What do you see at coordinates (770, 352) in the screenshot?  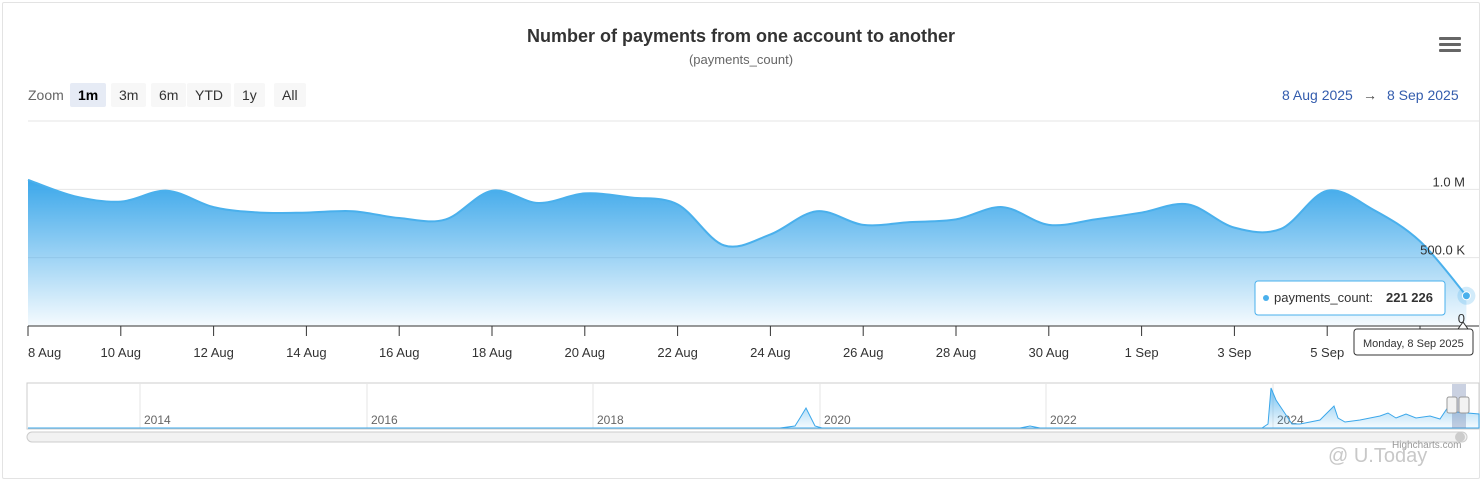 I see `x-tick-label: 24 Aug` at bounding box center [770, 352].